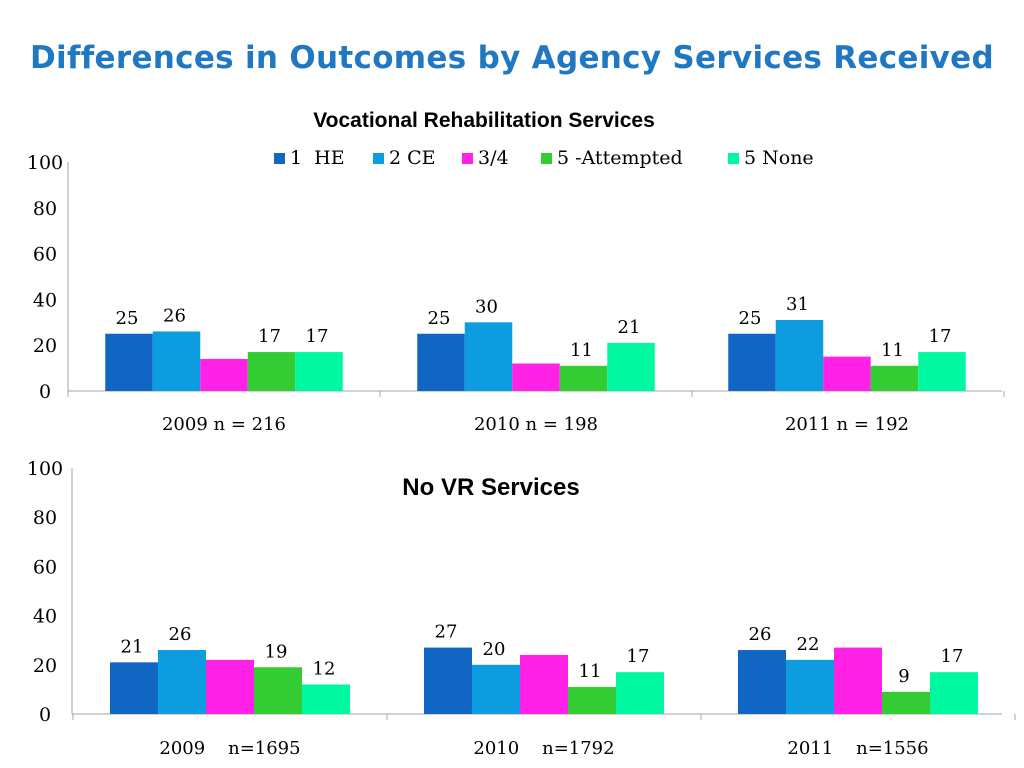 The height and width of the screenshot is (768, 1024). I want to click on chart-title: Vocational Rehabilitation Services, so click(484, 120).